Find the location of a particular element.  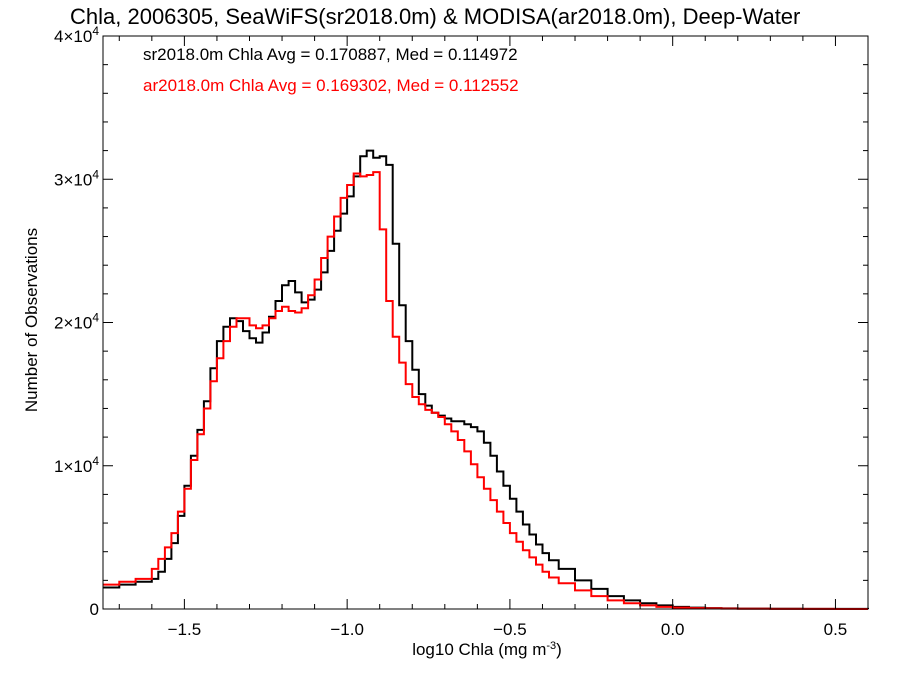

x-tick-label-3: 0.0 is located at coordinates (673, 629).